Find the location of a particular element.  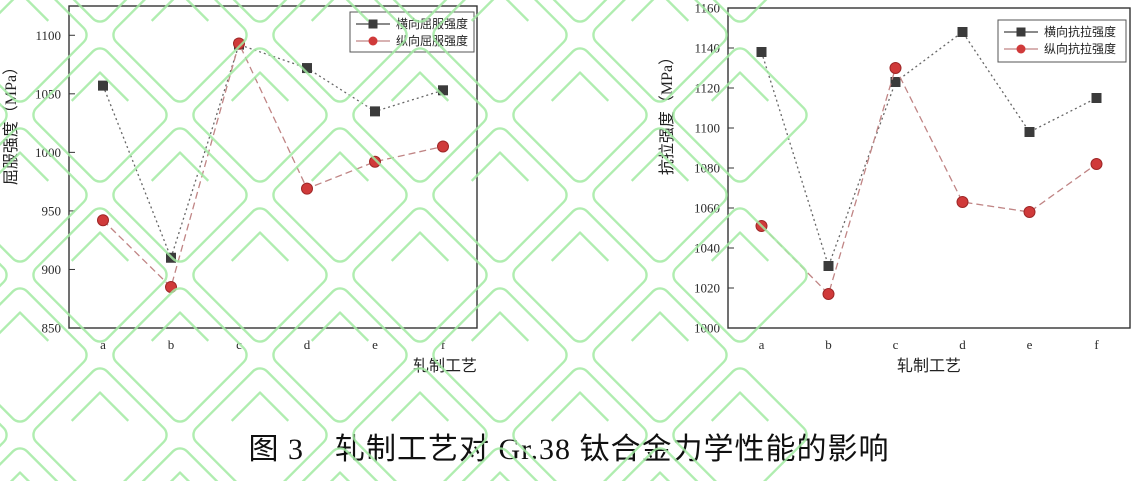

y-tick-label: 1050 is located at coordinates (48, 93).